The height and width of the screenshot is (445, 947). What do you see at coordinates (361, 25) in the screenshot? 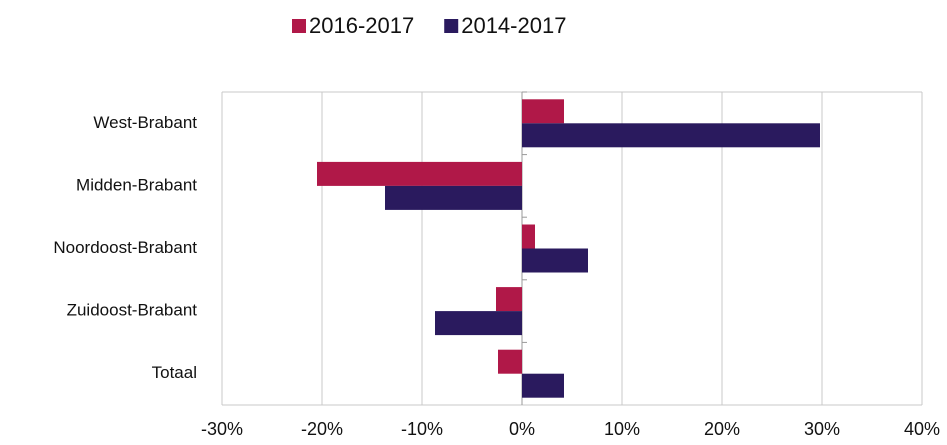
I see `legend-label: 2016-2017` at bounding box center [361, 25].